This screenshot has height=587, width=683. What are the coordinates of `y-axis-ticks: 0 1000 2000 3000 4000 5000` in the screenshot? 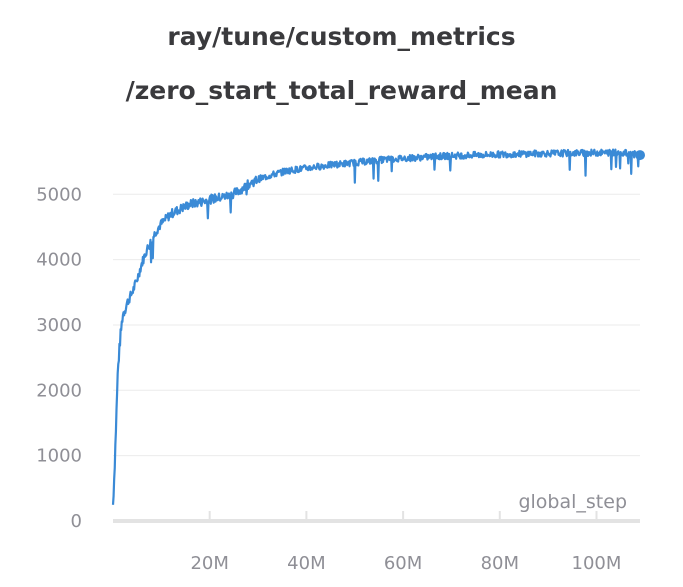 It's located at (59, 358).